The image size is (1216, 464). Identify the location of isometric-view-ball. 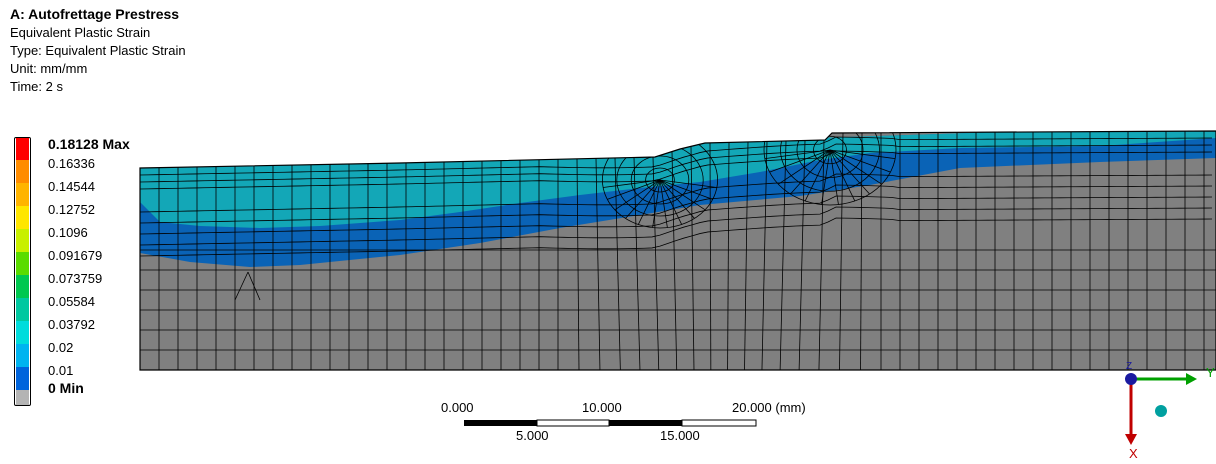
(1161, 411).